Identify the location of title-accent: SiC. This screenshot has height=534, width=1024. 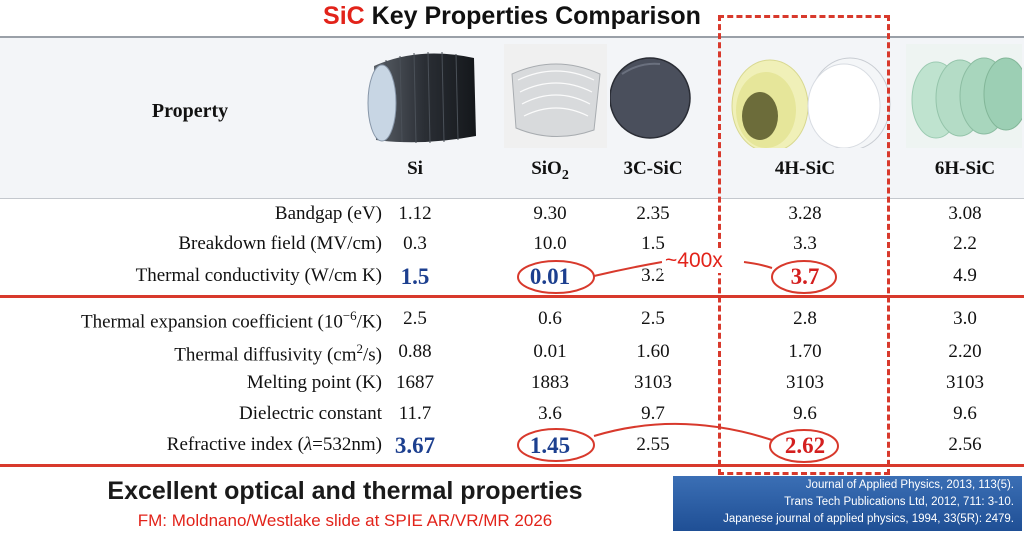
(344, 16).